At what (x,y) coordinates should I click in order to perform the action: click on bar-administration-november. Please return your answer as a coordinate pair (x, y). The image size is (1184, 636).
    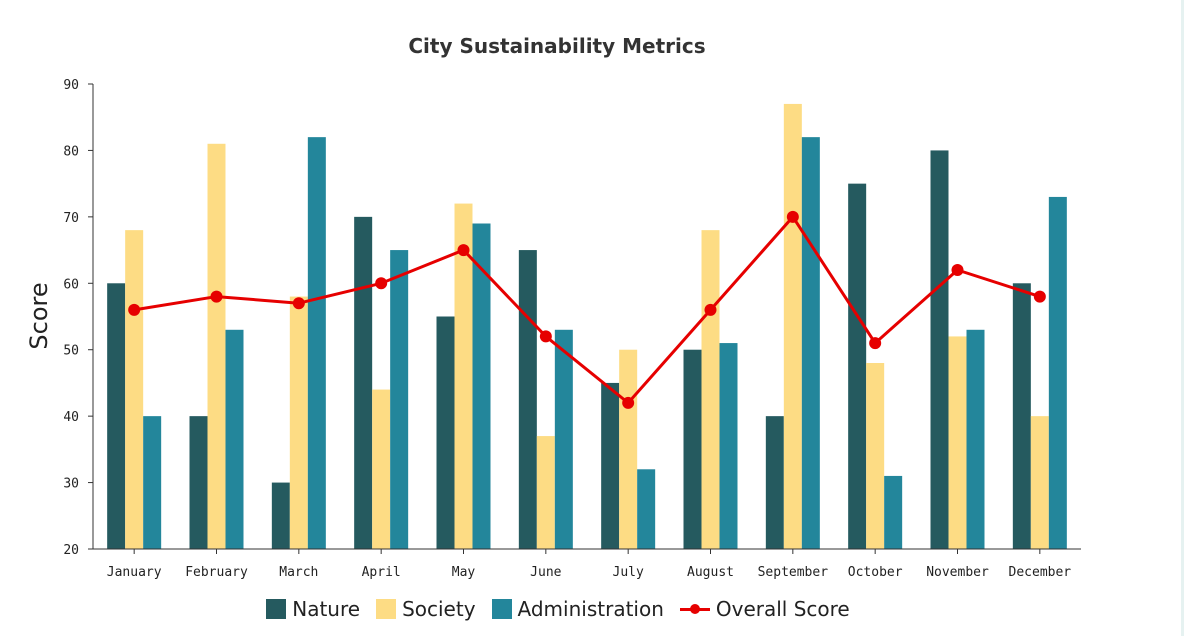
    Looking at the image, I should click on (975, 439).